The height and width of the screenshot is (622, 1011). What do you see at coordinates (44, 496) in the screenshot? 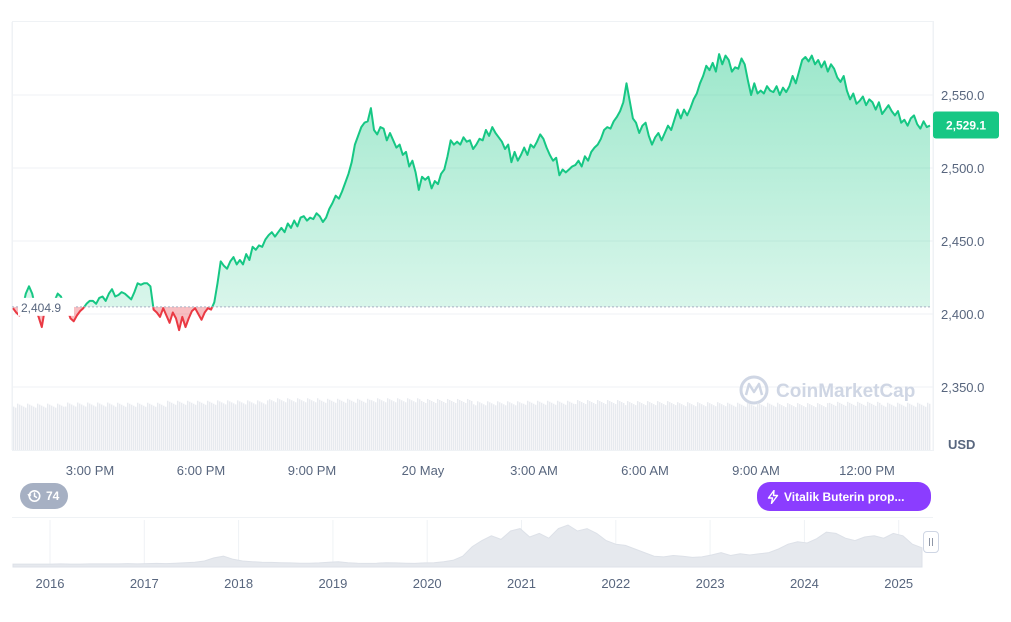
I see `history-badge: 74` at bounding box center [44, 496].